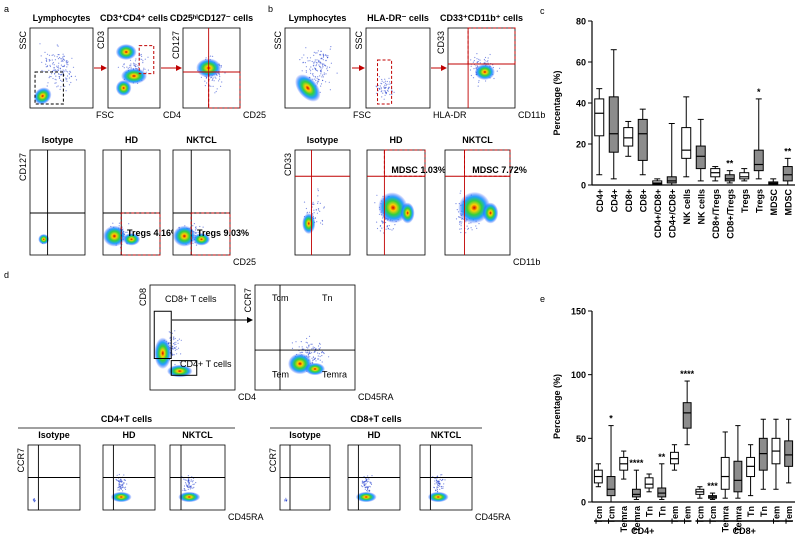  What do you see at coordinates (244, 262) in the screenshot?
I see `x-axis-label: CD25` at bounding box center [244, 262].